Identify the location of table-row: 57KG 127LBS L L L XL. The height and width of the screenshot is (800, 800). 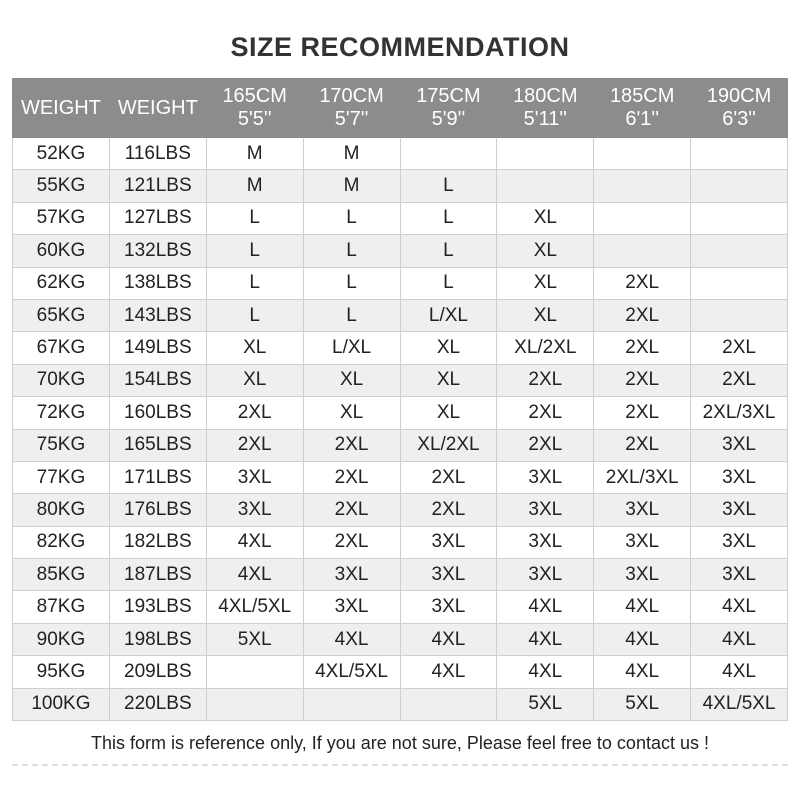
(400, 218).